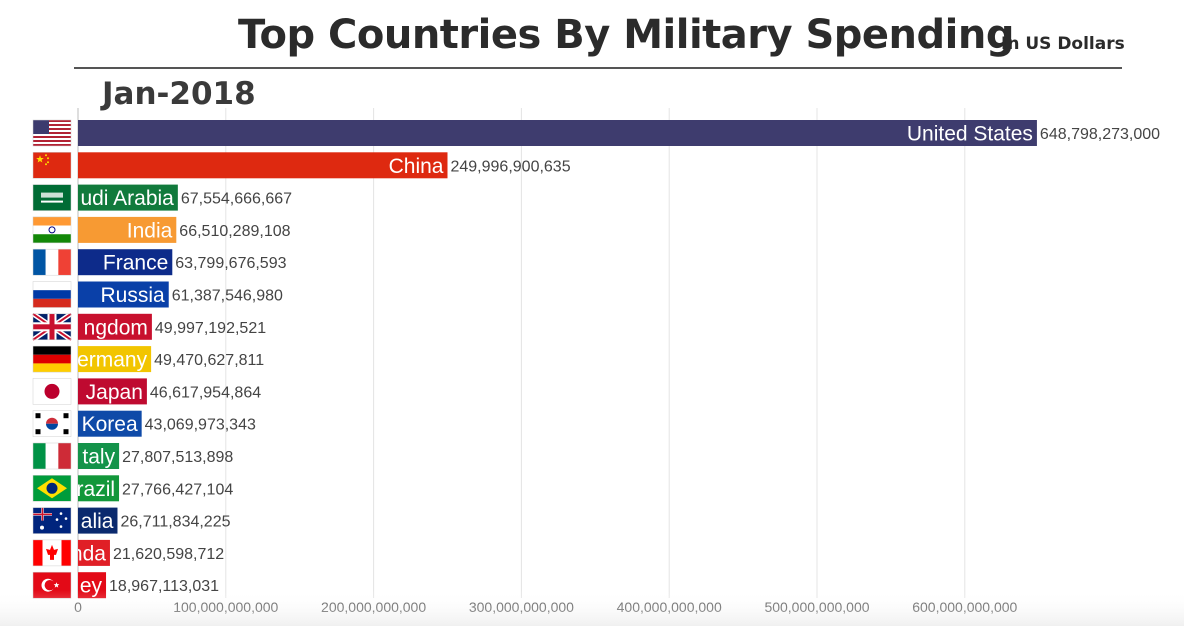 The width and height of the screenshot is (1184, 626). I want to click on date-label: Jan-2018, so click(179, 94).